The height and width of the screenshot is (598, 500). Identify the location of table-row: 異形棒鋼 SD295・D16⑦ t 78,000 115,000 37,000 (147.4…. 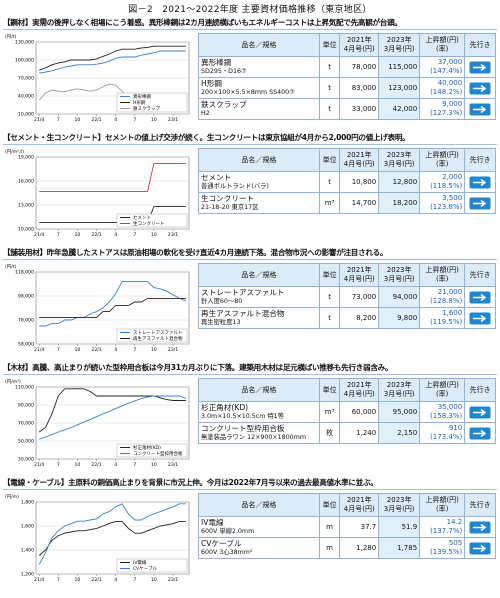
(347, 67).